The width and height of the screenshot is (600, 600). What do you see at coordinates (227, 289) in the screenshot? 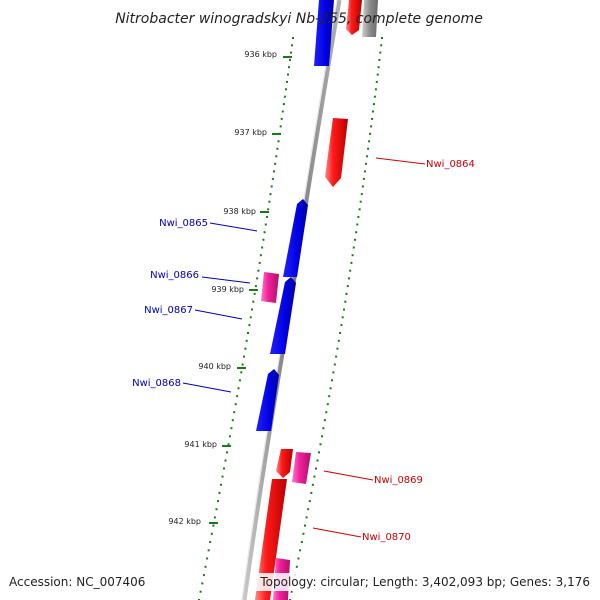
I see `scale-label-939: 939 kbp` at bounding box center [227, 289].